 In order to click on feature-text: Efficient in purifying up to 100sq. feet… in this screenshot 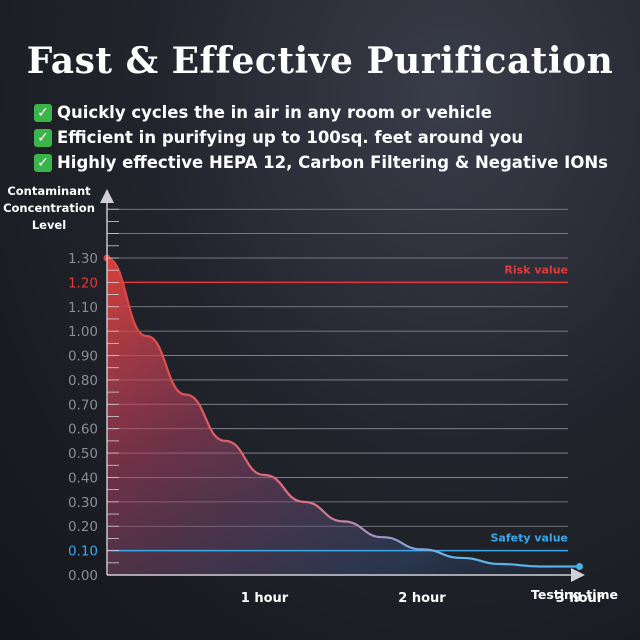, I will do `click(290, 137)`.